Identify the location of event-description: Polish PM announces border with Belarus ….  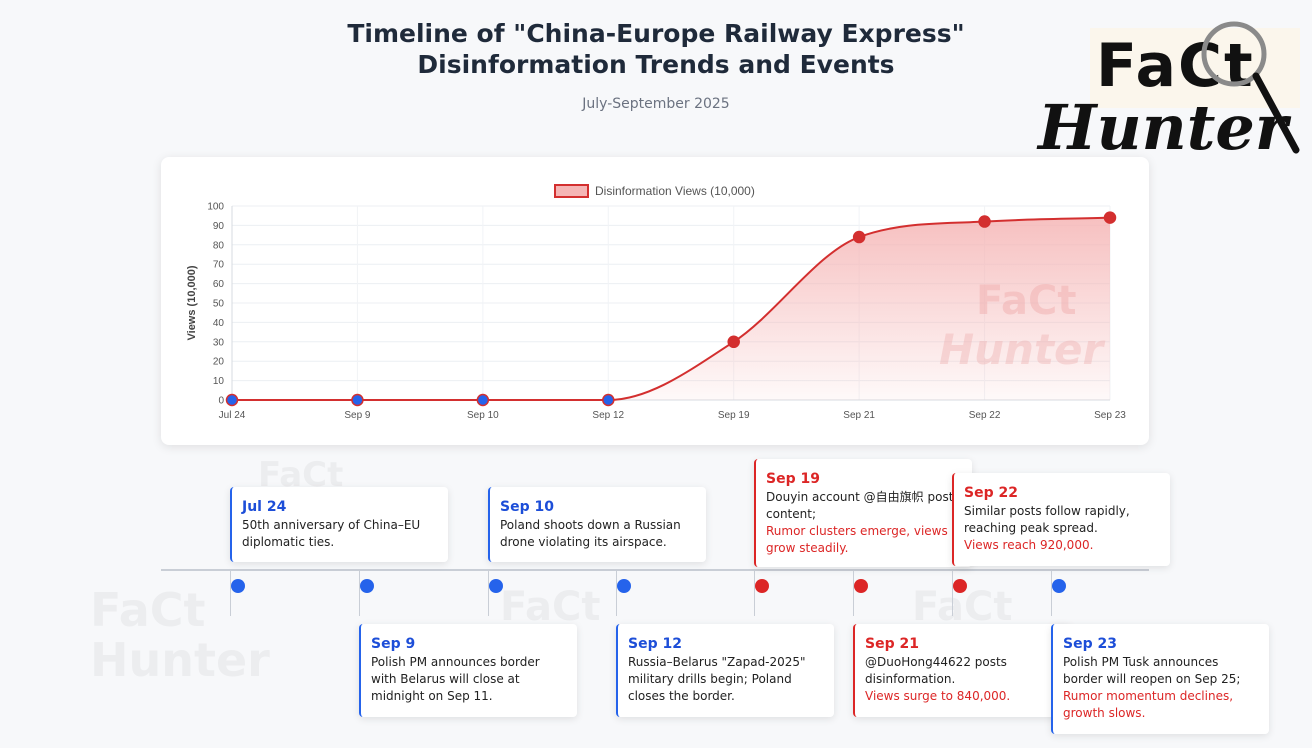
(455, 679).